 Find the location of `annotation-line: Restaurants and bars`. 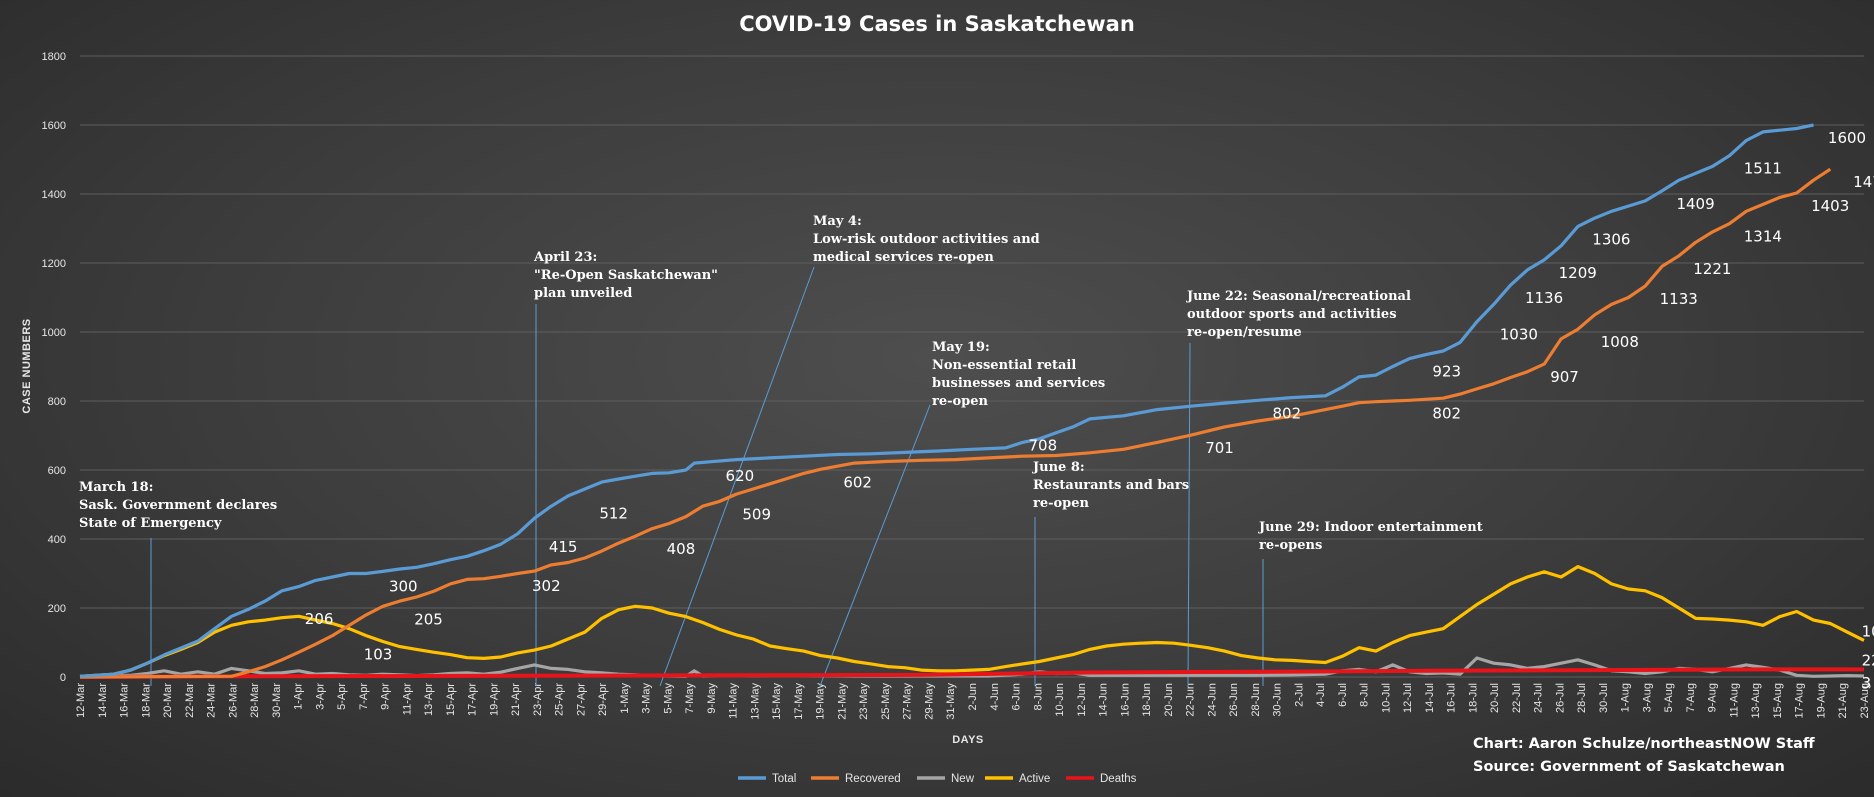

annotation-line: Restaurants and bars is located at coordinates (1111, 485).